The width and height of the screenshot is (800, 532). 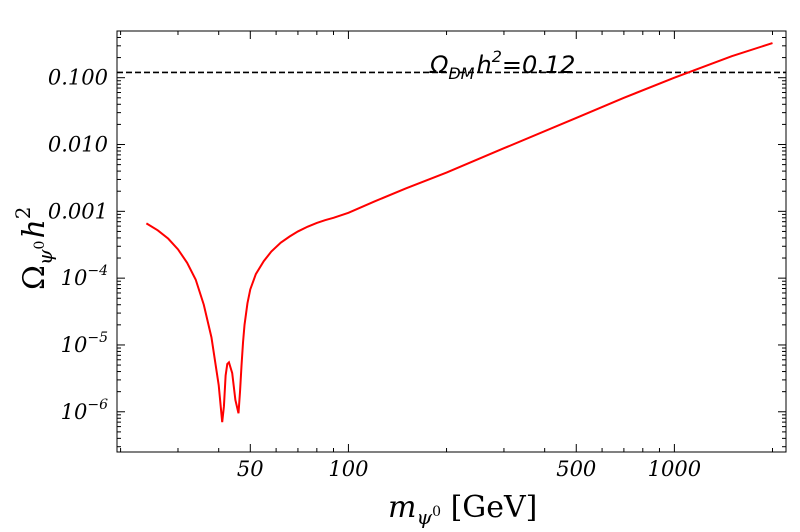 What do you see at coordinates (84, 410) in the screenshot?
I see `y-tick-label: 10⁻⁶` at bounding box center [84, 410].